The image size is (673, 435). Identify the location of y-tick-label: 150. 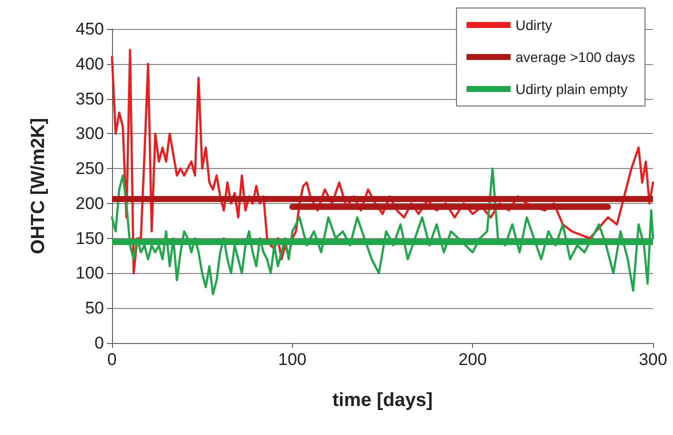
(90, 238).